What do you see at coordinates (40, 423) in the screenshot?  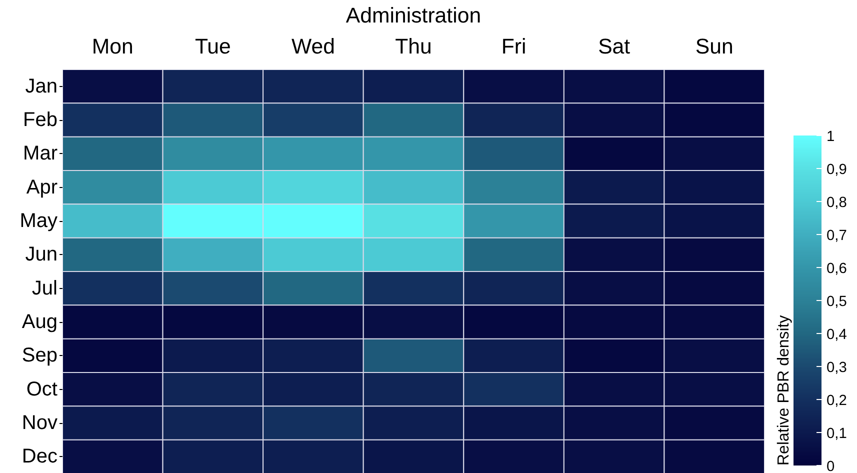 I see `y-tick-label: Nov` at bounding box center [40, 423].